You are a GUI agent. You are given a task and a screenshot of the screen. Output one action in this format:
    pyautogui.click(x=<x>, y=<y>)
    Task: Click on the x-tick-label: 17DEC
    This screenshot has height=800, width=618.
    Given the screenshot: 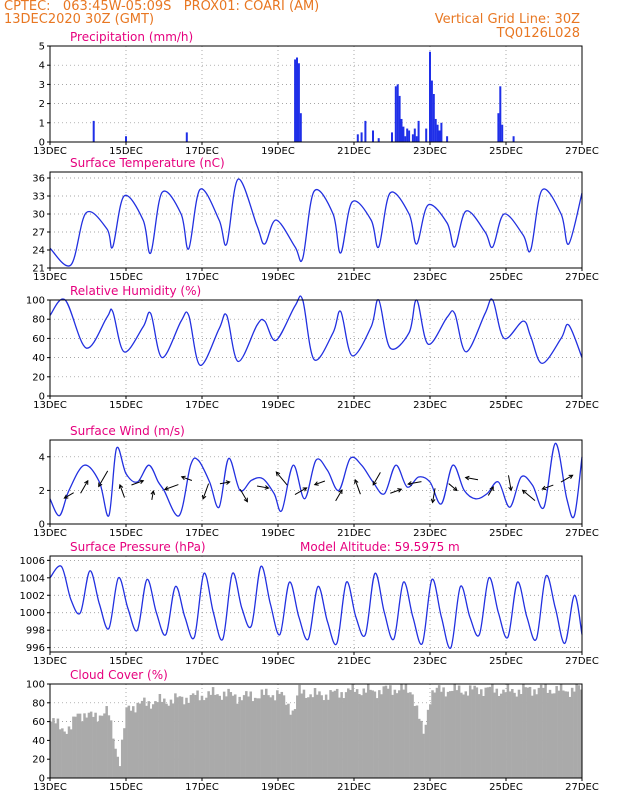 What is the action you would take?
    pyautogui.click(x=202, y=533)
    